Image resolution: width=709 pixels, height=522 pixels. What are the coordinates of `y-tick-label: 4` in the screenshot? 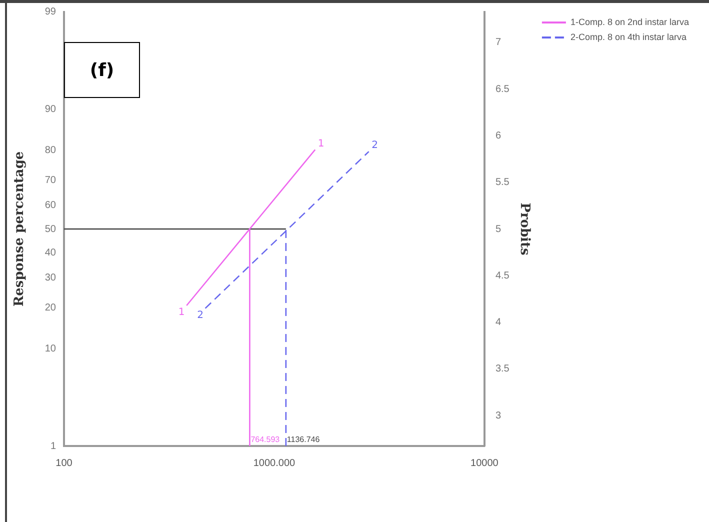 It's located at (498, 322).